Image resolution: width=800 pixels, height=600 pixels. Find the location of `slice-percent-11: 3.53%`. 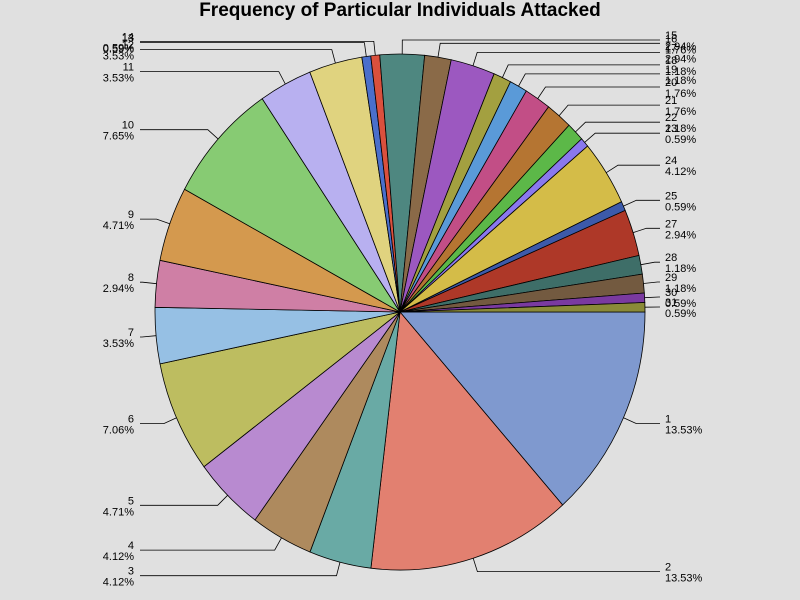

slice-percent-11: 3.53% is located at coordinates (118, 79).